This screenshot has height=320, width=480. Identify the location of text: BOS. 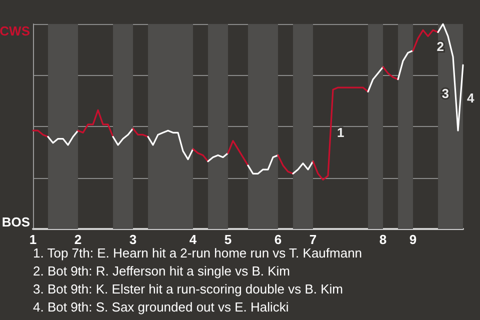
(16, 222).